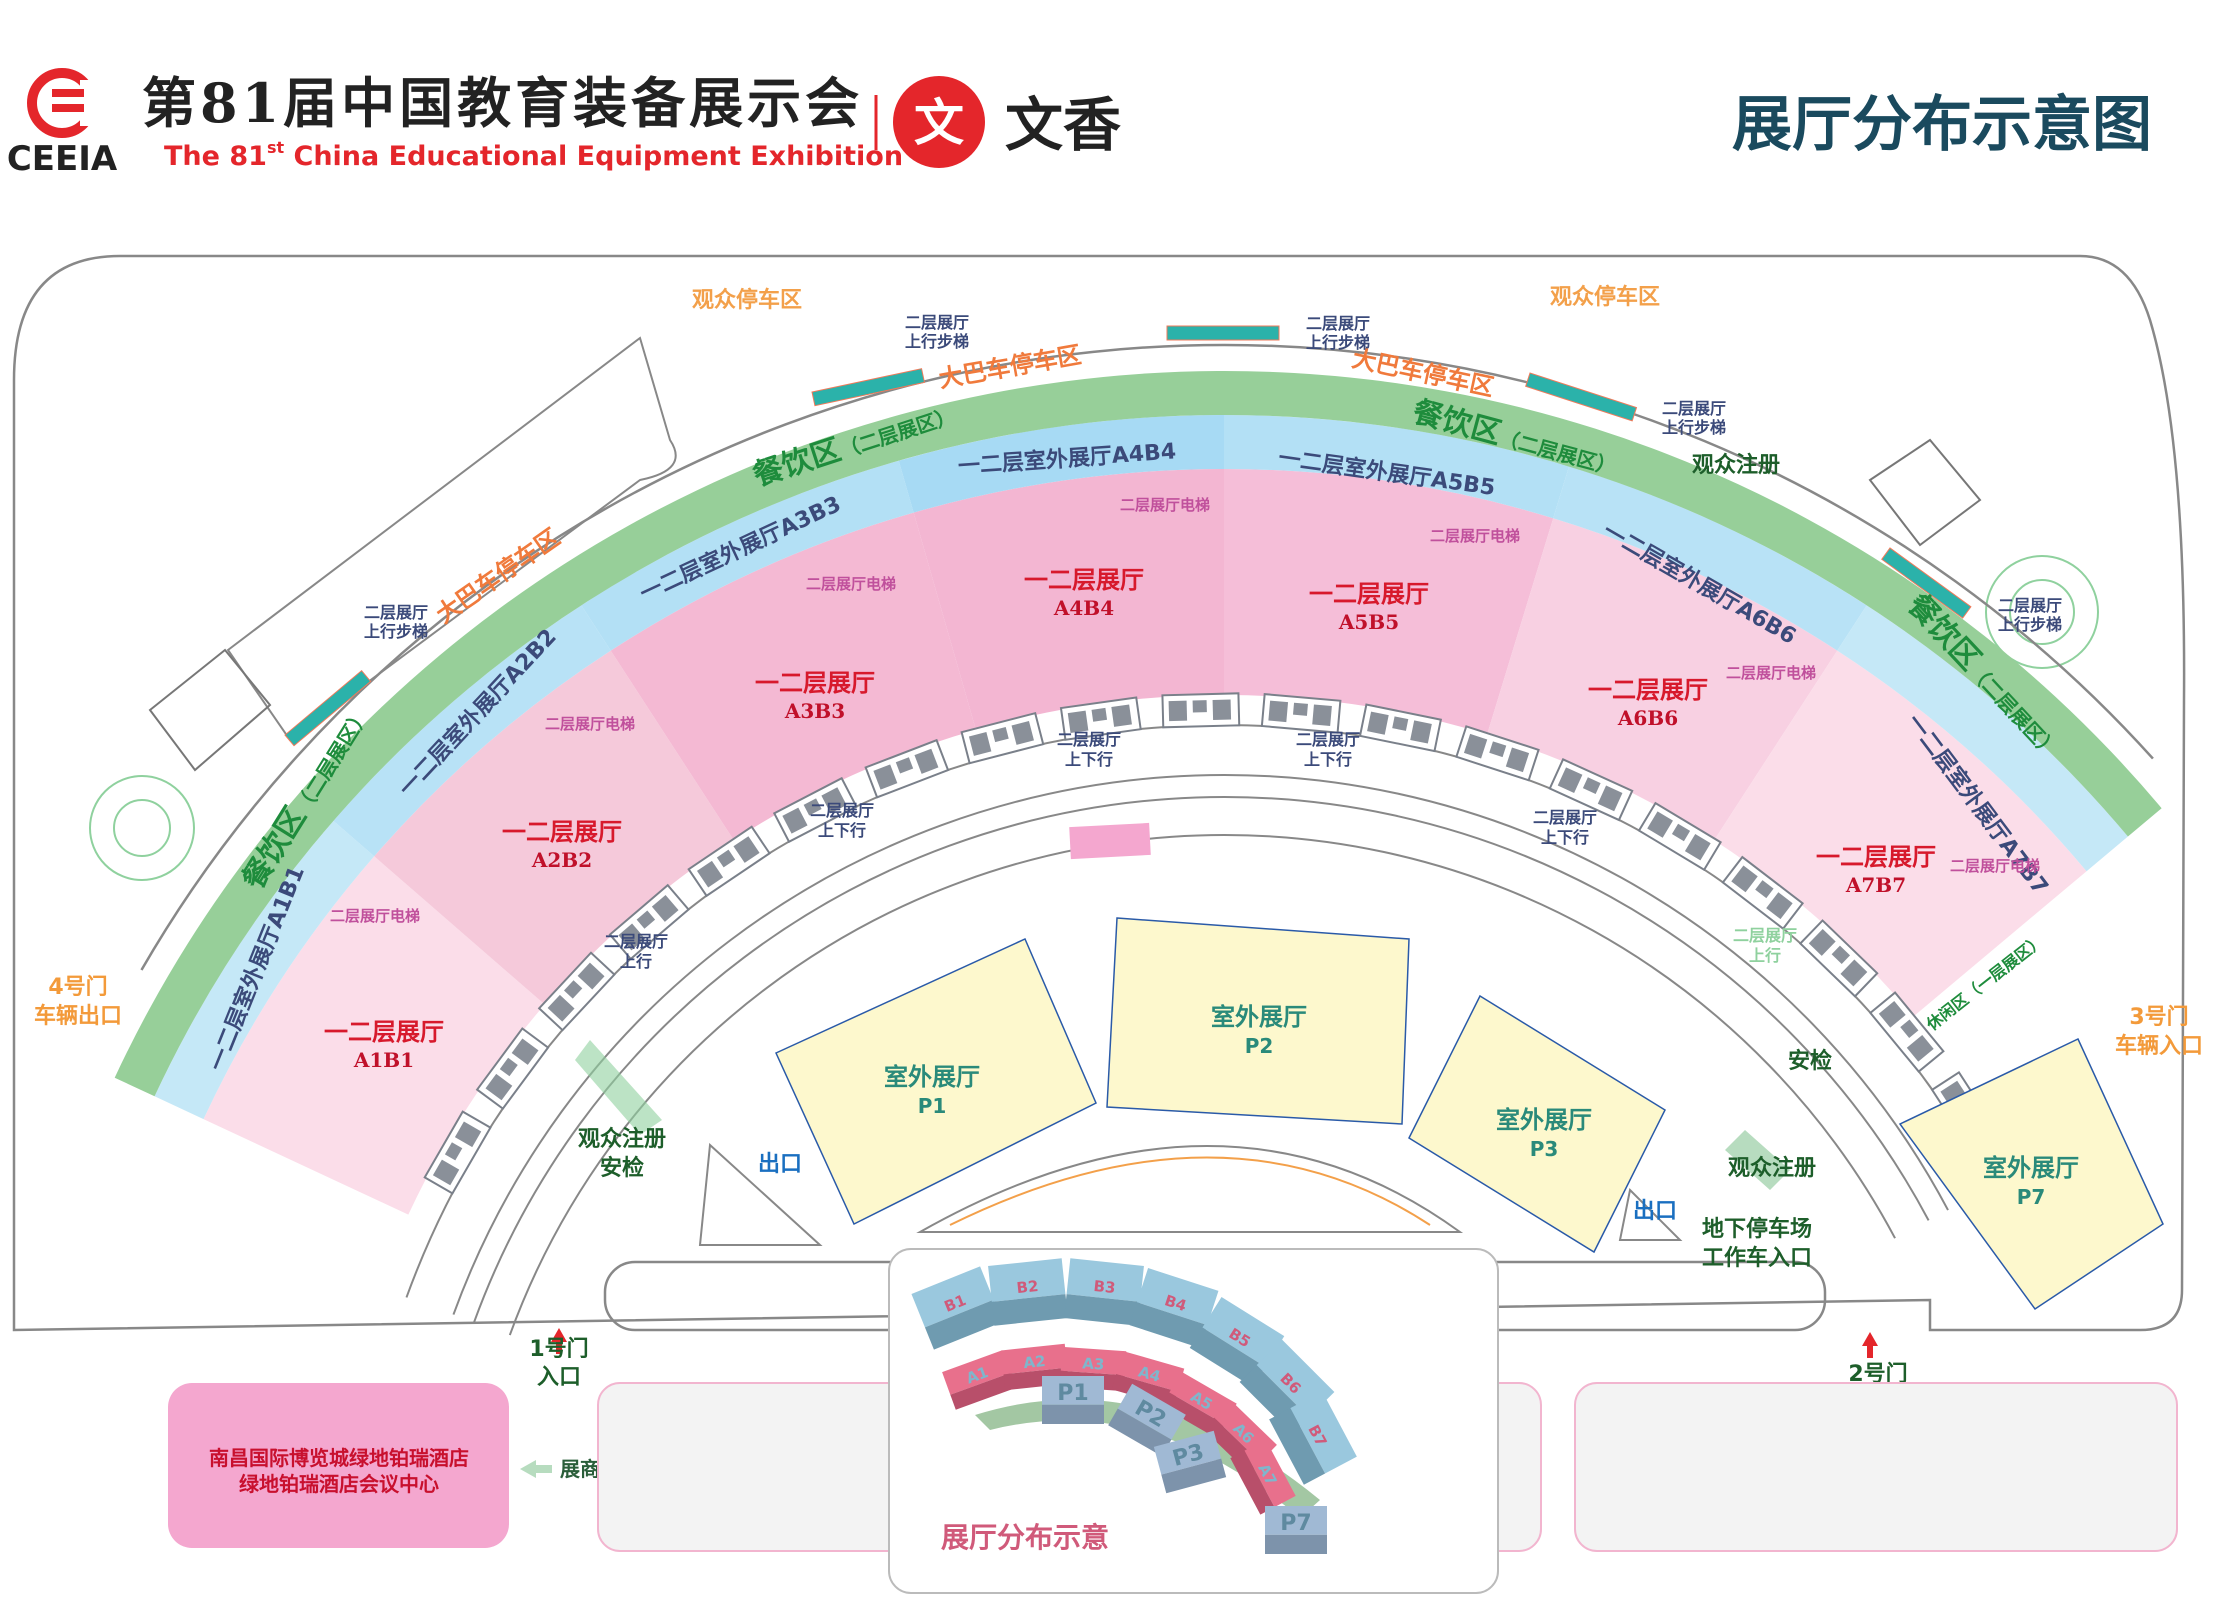 Image resolution: width=2220 pixels, height=1606 pixels. What do you see at coordinates (2042, 612) in the screenshot?
I see `roundabout-right` at bounding box center [2042, 612].